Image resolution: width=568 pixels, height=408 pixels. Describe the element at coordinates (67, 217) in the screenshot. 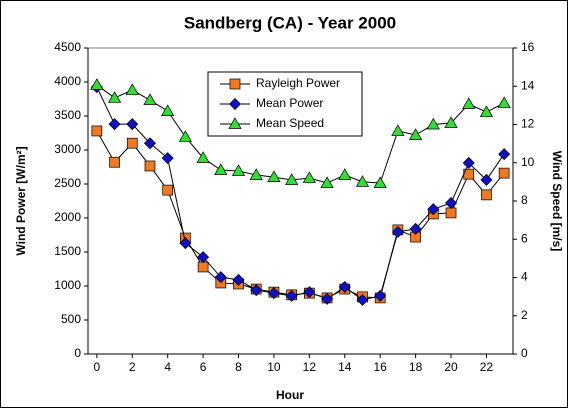

I see `y-tick-label: 2000` at that location.